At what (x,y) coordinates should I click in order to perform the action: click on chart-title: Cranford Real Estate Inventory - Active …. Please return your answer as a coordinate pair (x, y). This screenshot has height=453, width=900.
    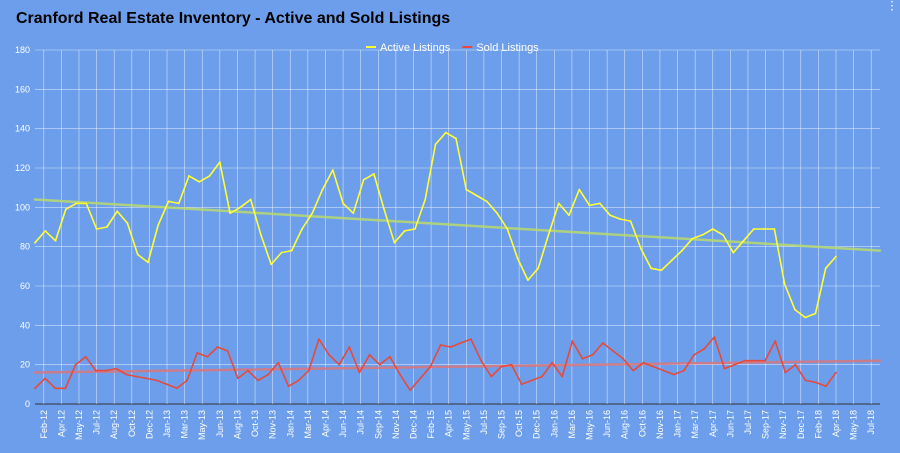
    Looking at the image, I should click on (233, 18).